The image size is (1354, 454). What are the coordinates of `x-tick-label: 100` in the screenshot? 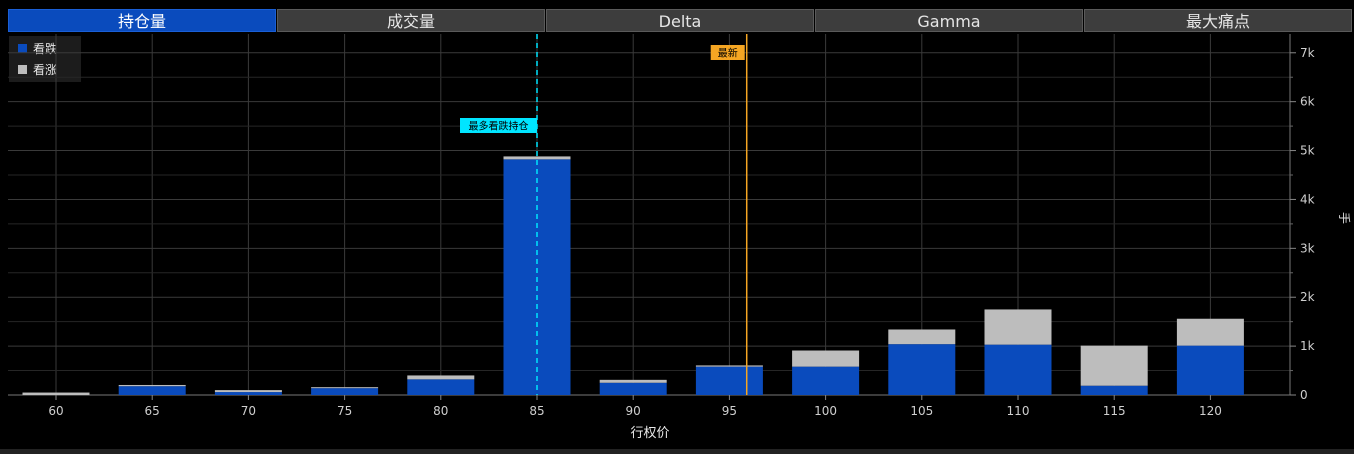 It's located at (825, 411).